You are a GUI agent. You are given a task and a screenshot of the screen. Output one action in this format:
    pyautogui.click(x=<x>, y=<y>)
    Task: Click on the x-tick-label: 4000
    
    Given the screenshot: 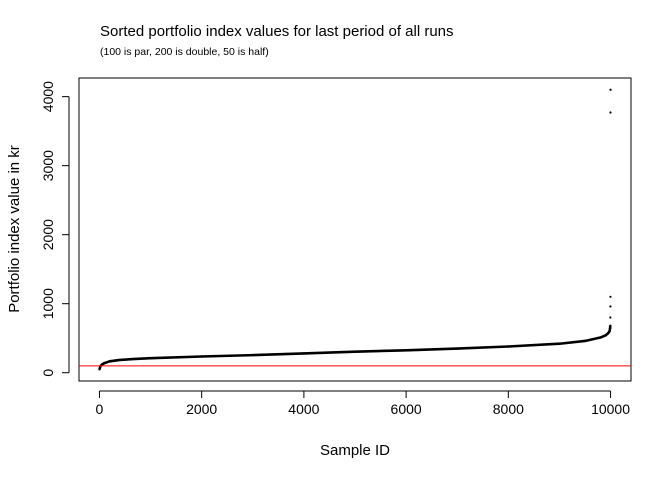 What is the action you would take?
    pyautogui.click(x=303, y=409)
    